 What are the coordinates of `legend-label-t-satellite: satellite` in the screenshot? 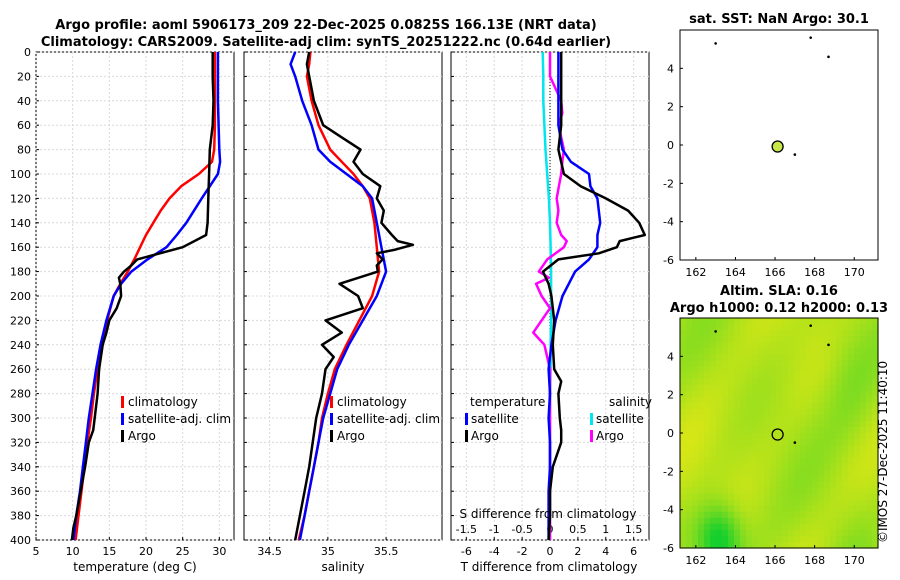 It's located at (495, 419).